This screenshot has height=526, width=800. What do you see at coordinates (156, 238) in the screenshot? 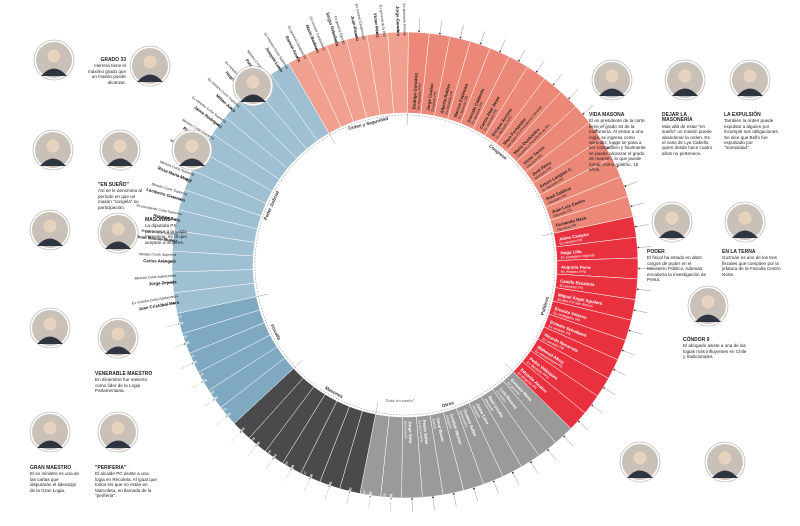
I see `member-name: Juan Manuel Muñoz` at bounding box center [156, 238].